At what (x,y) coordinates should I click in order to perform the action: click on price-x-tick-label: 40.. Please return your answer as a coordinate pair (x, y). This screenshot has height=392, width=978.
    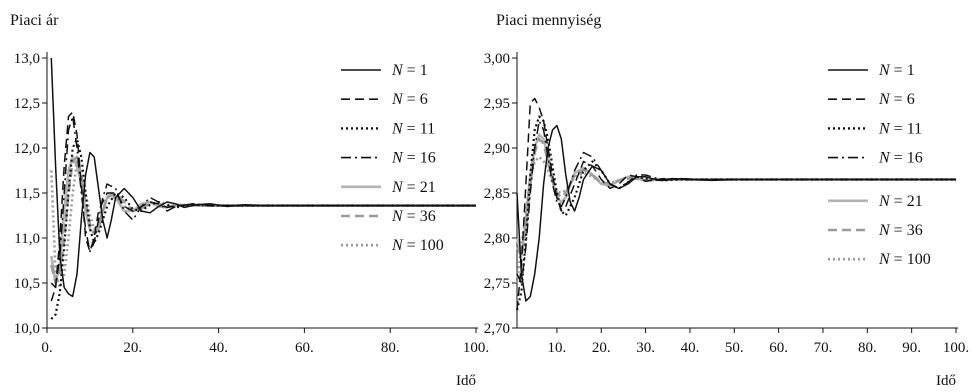
    Looking at the image, I should click on (218, 348).